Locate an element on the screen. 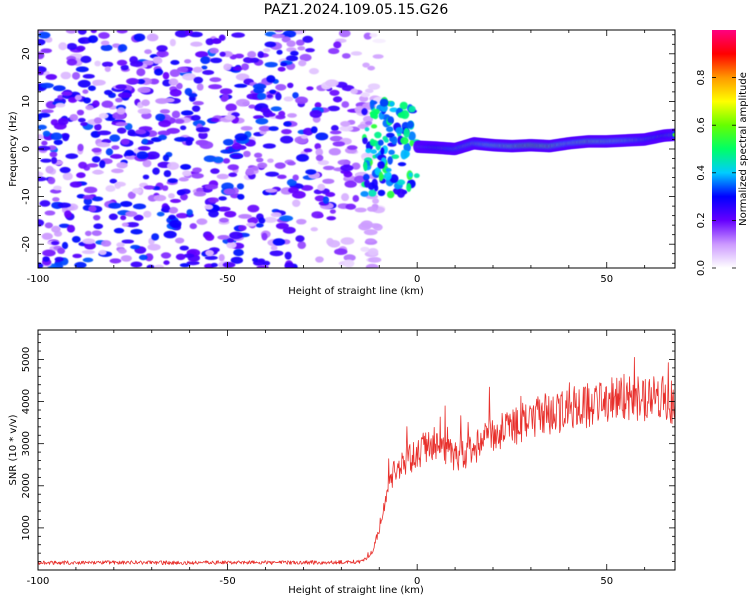 The width and height of the screenshot is (750, 600). spectrogram-x-axis-label: Height of straight line (km) is located at coordinates (356, 291).